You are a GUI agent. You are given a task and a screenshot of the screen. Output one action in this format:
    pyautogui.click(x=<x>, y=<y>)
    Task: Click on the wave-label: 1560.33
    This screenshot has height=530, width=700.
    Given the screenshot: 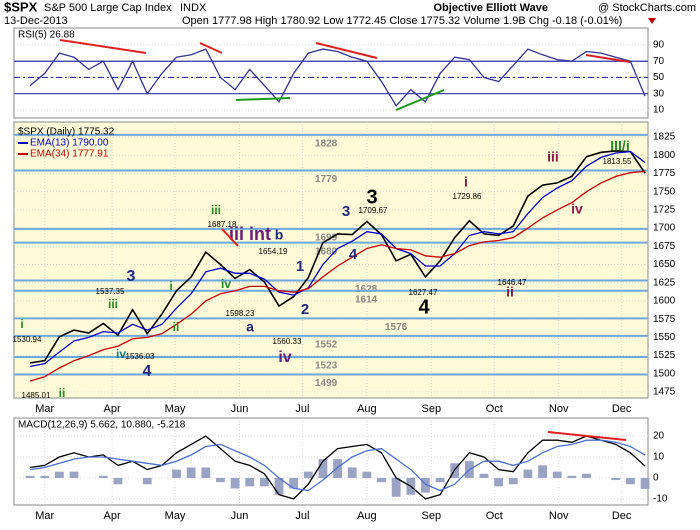 What is the action you would take?
    pyautogui.click(x=287, y=341)
    